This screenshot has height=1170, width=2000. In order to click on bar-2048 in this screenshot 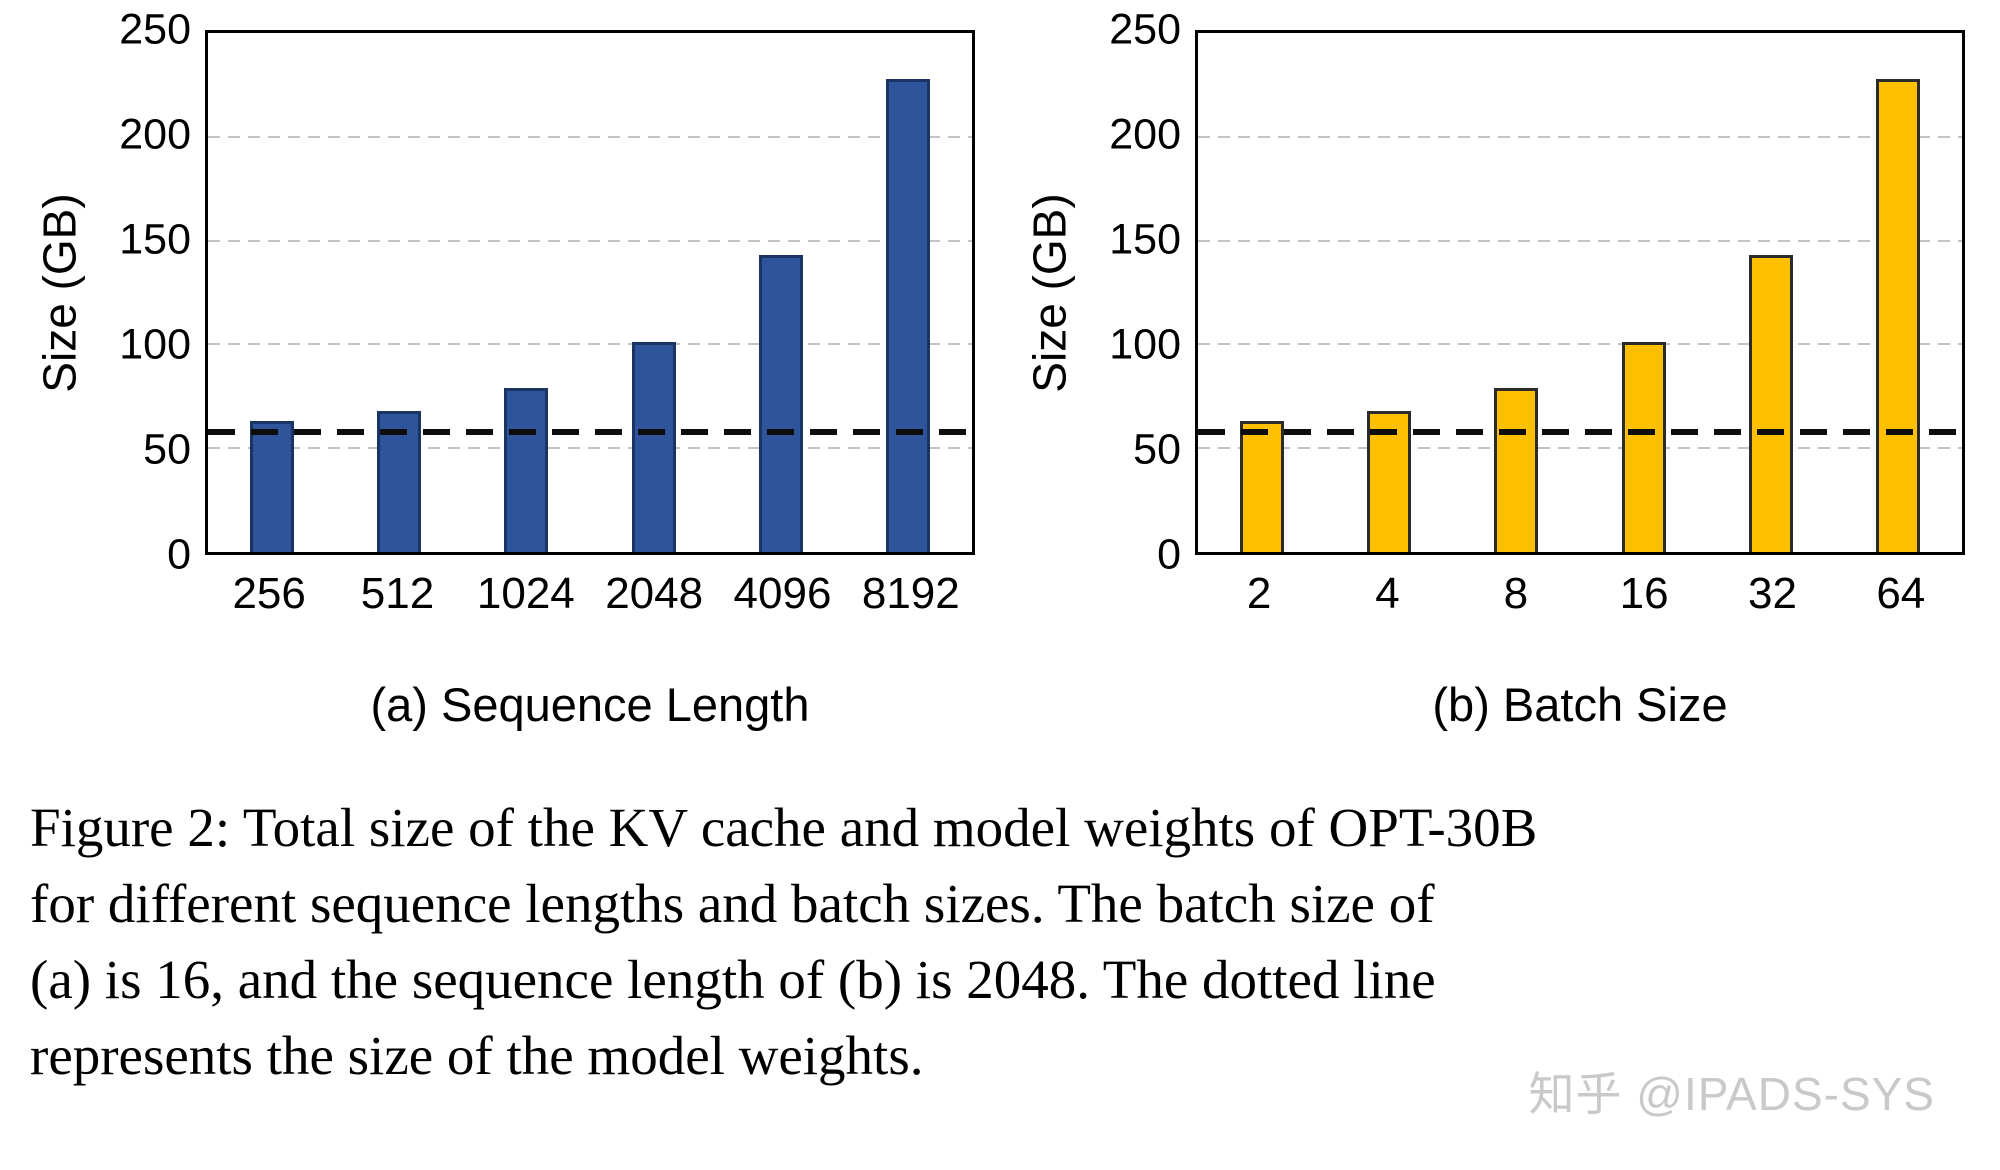, I will do `click(653, 447)`.